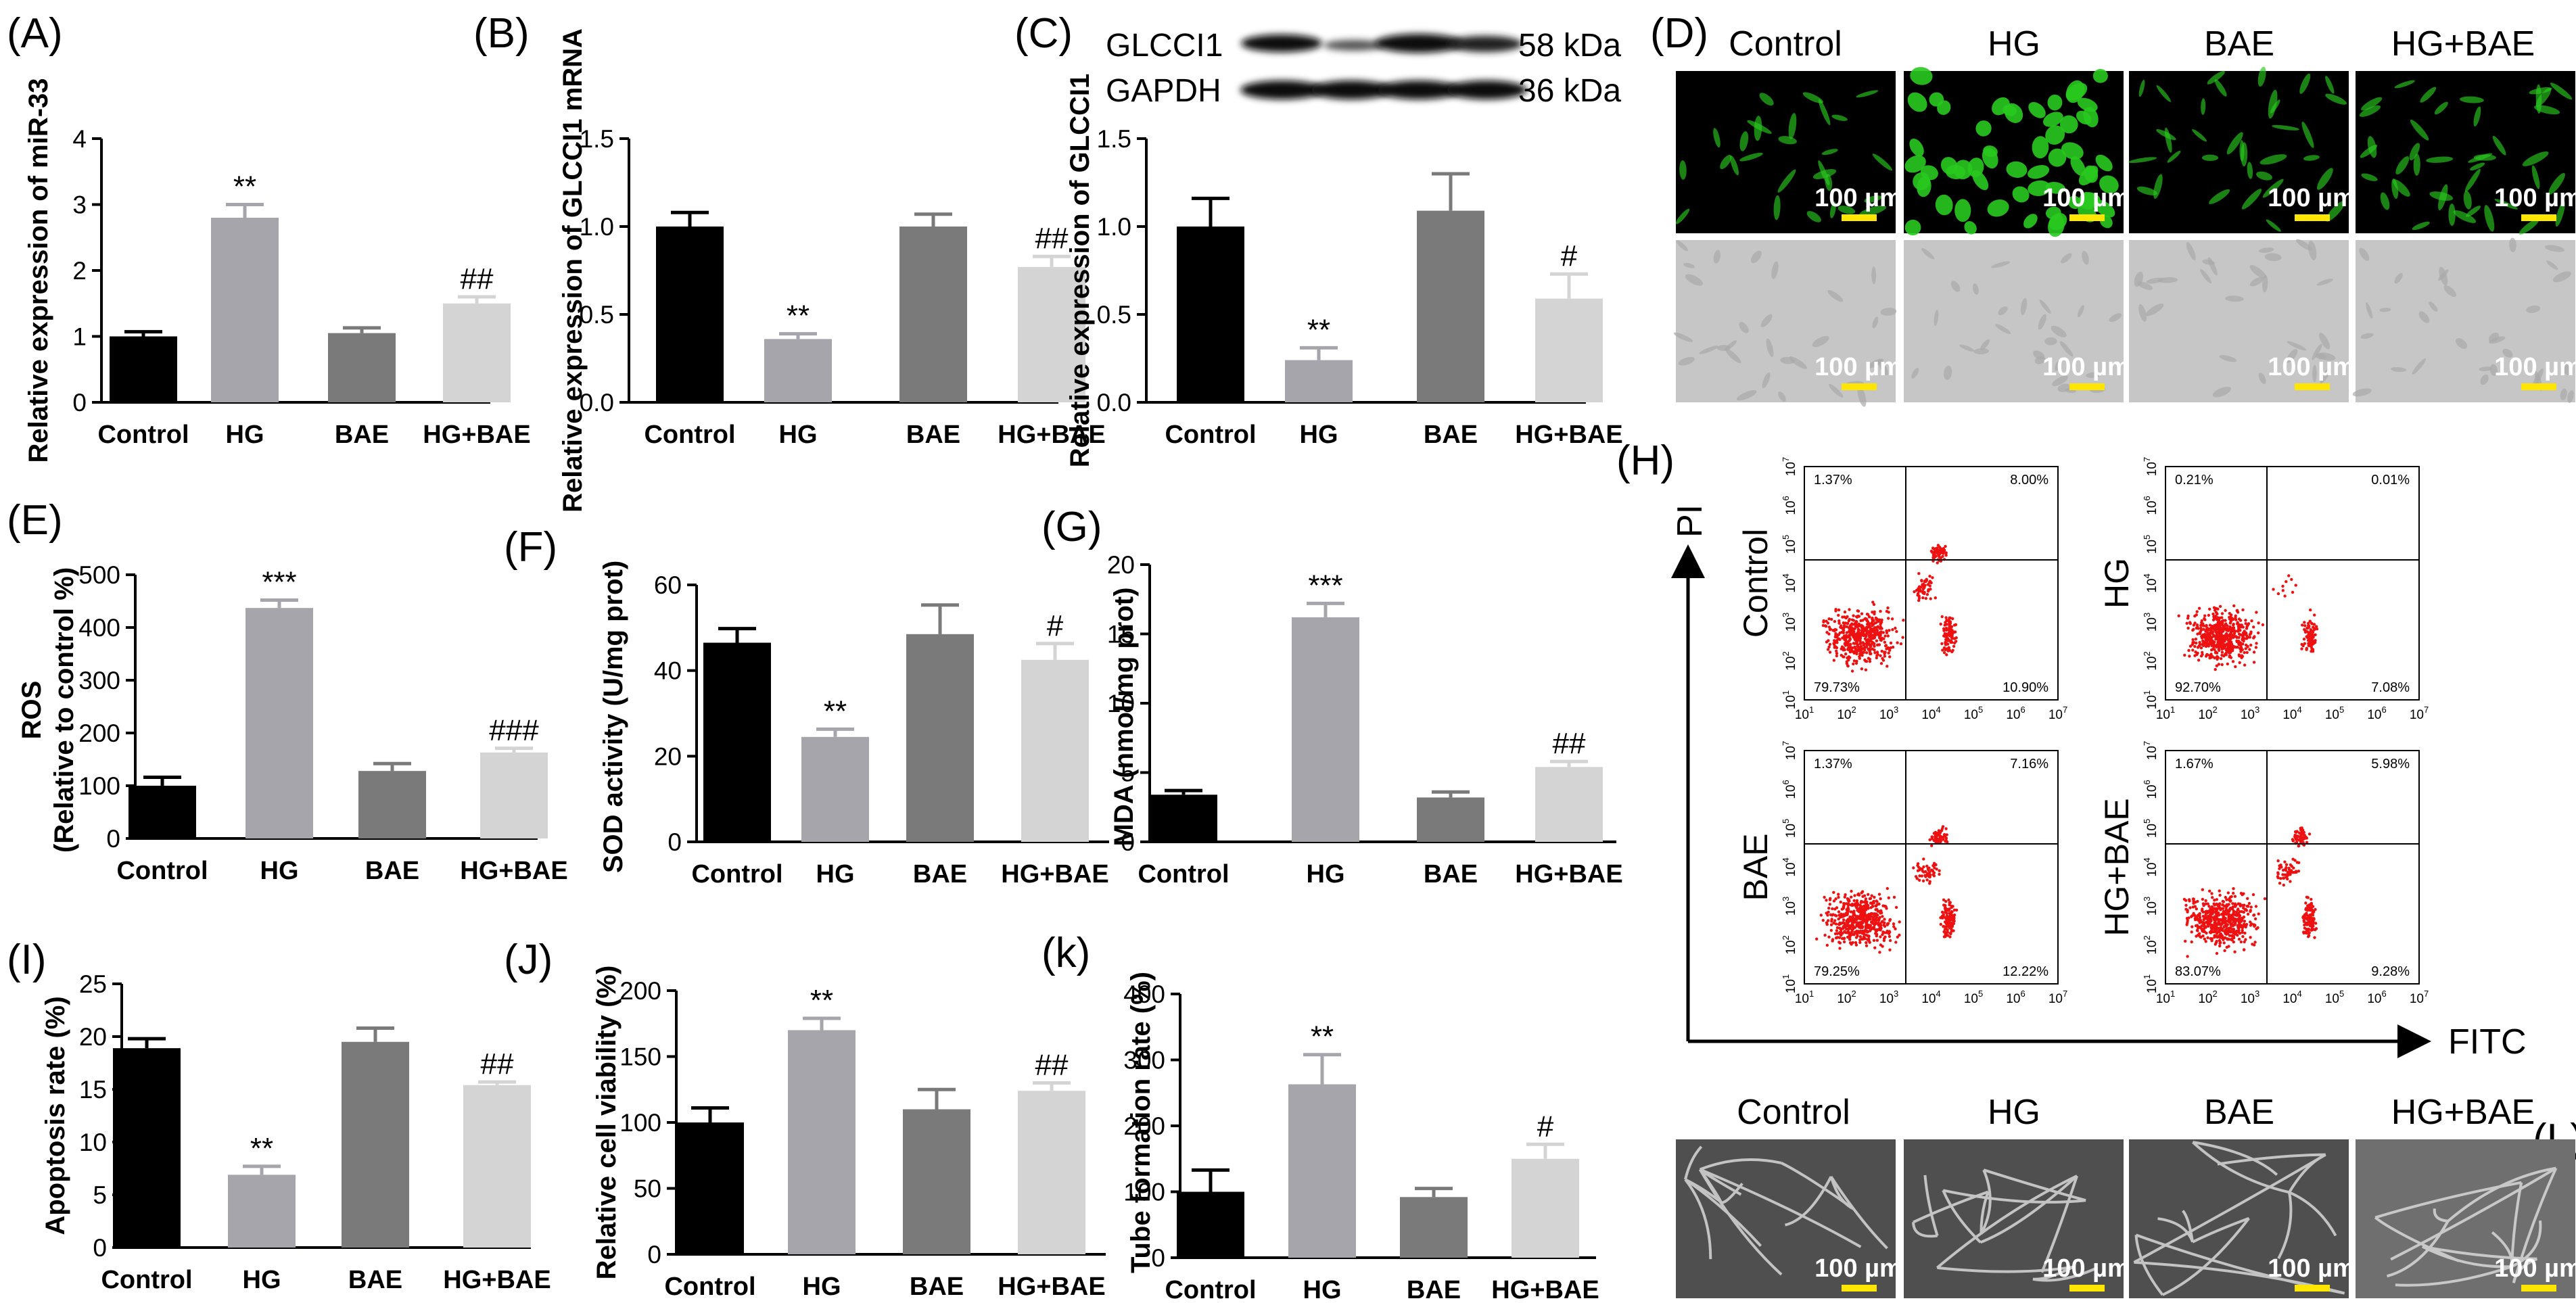  Describe the element at coordinates (2057, 714) in the screenshot. I see `x-tick-label: 107` at that location.